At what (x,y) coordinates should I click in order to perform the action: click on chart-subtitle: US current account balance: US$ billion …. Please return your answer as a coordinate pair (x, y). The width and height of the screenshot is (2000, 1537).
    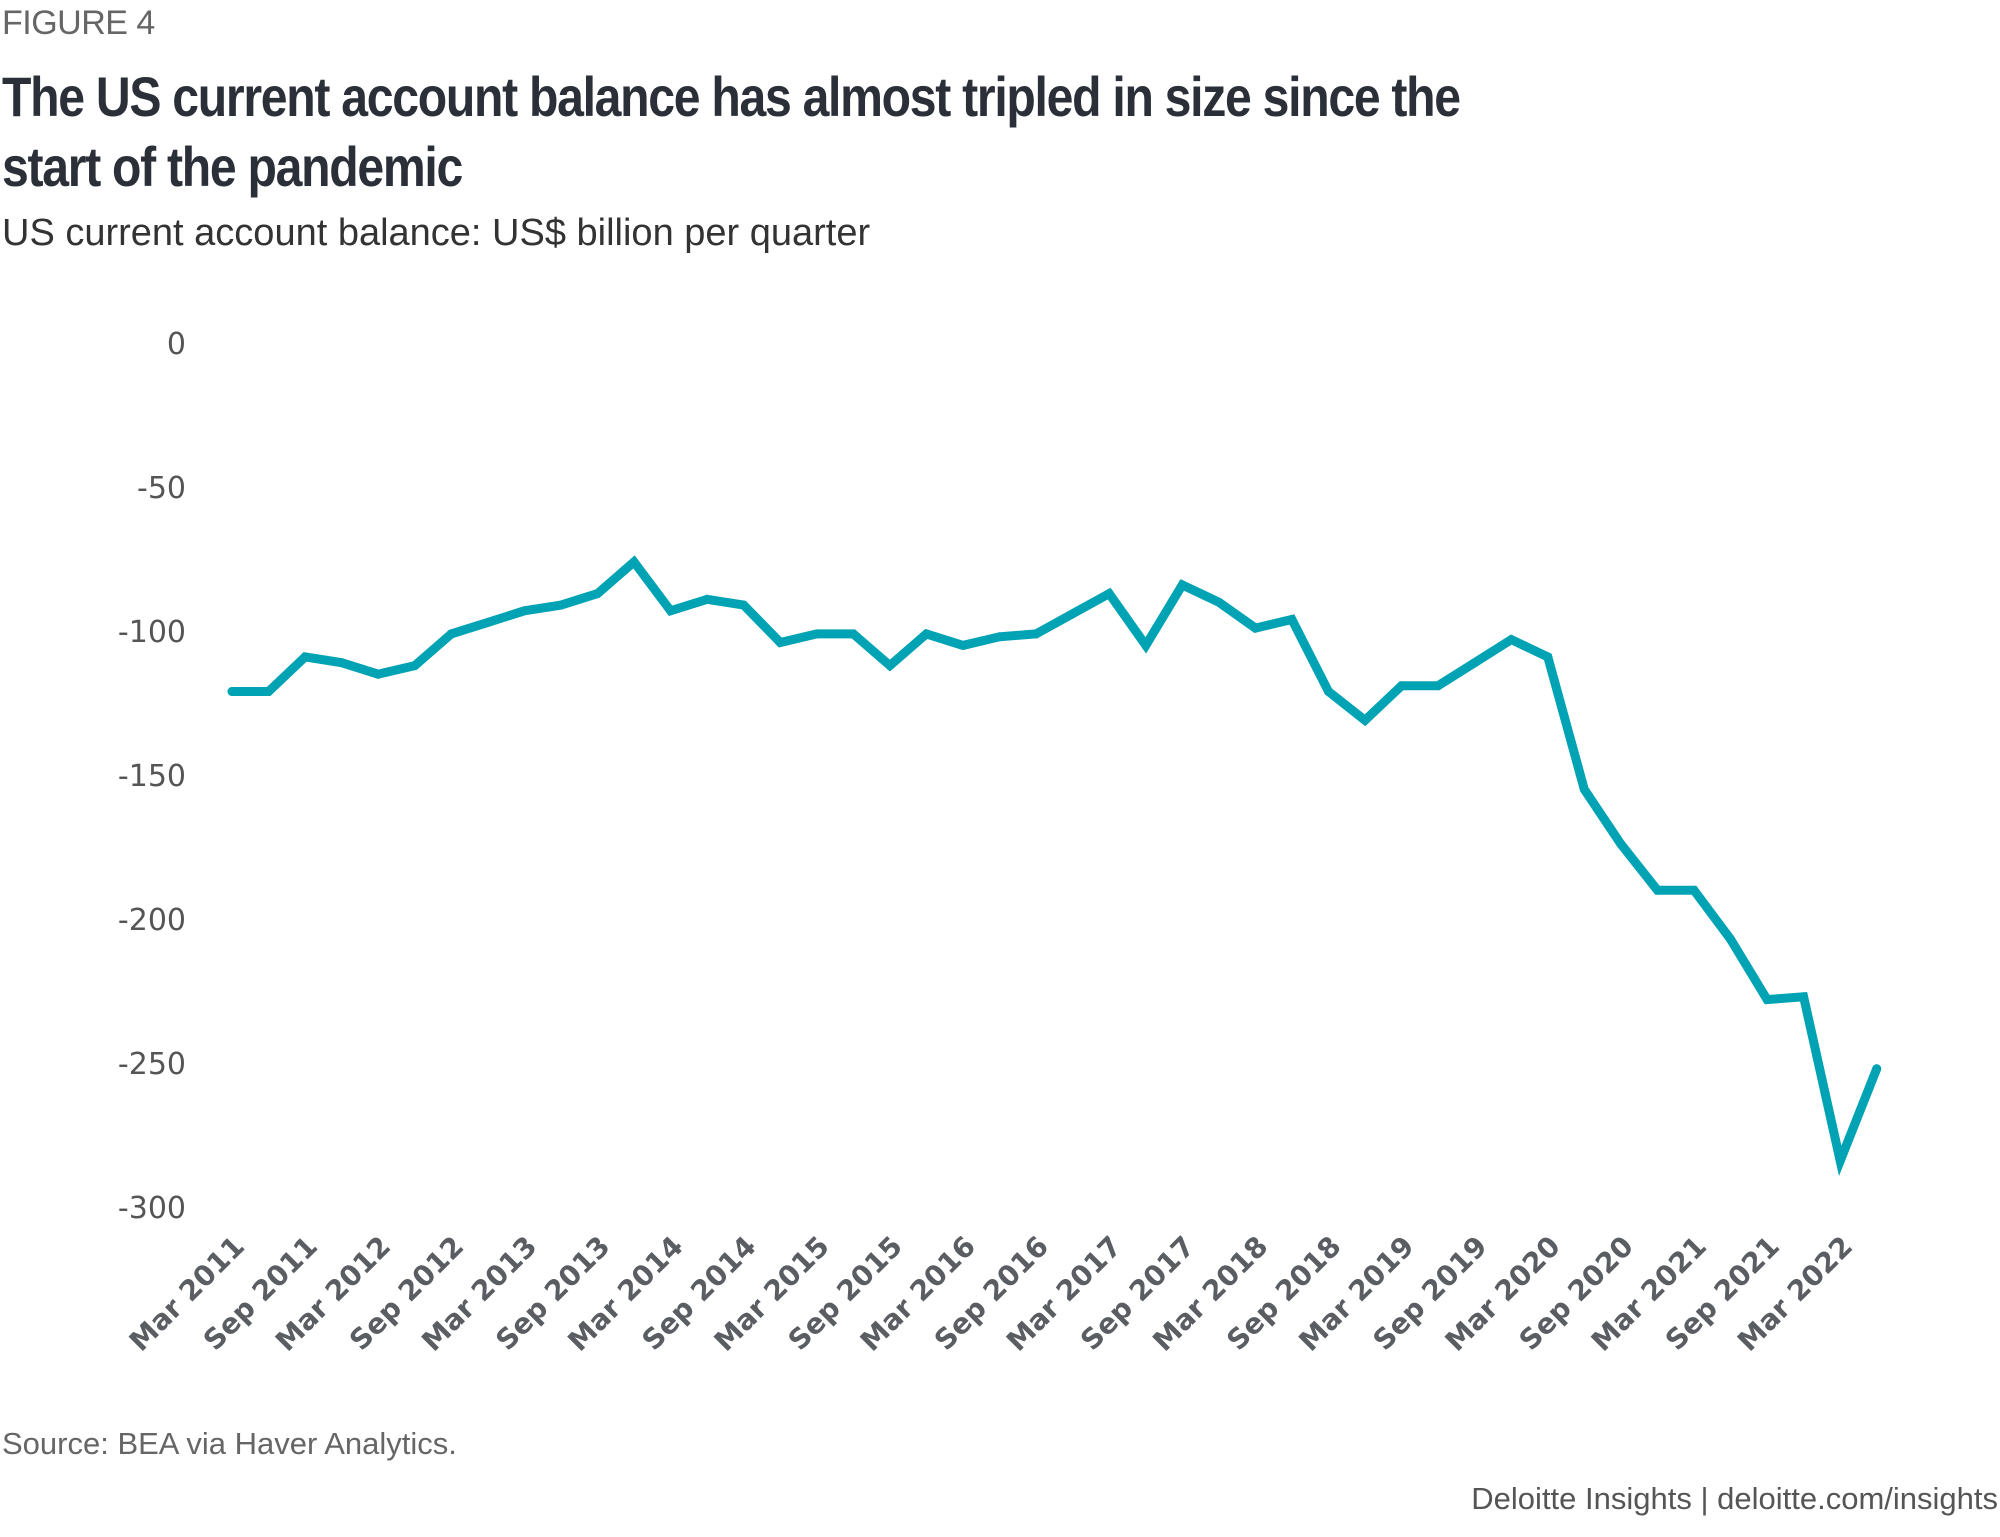
    Looking at the image, I should click on (436, 233).